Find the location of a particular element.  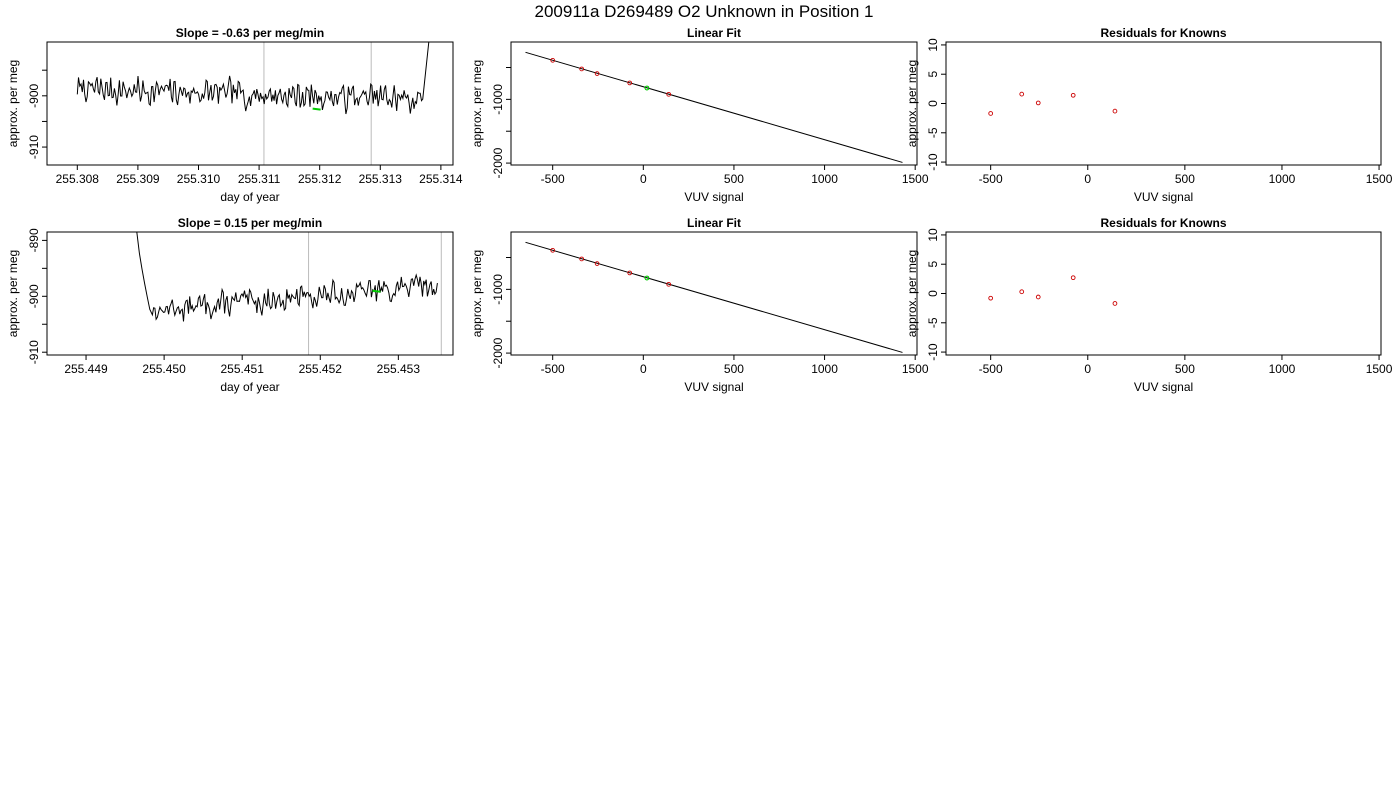

x-tick-label: 255.451 is located at coordinates (242, 369).